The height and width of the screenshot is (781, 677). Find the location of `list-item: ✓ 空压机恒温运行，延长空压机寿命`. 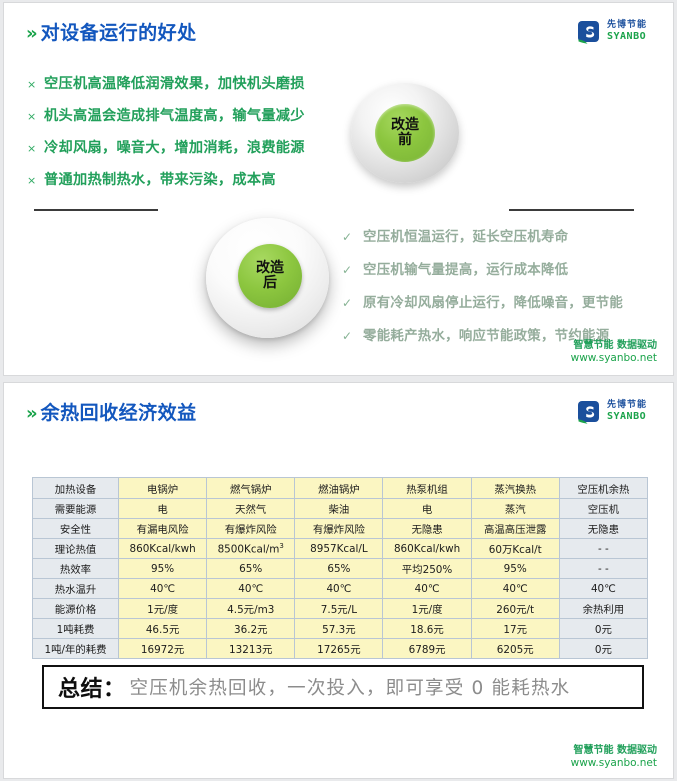

list-item: ✓ 空压机恒温运行，延长空压机寿命 is located at coordinates (507, 235).